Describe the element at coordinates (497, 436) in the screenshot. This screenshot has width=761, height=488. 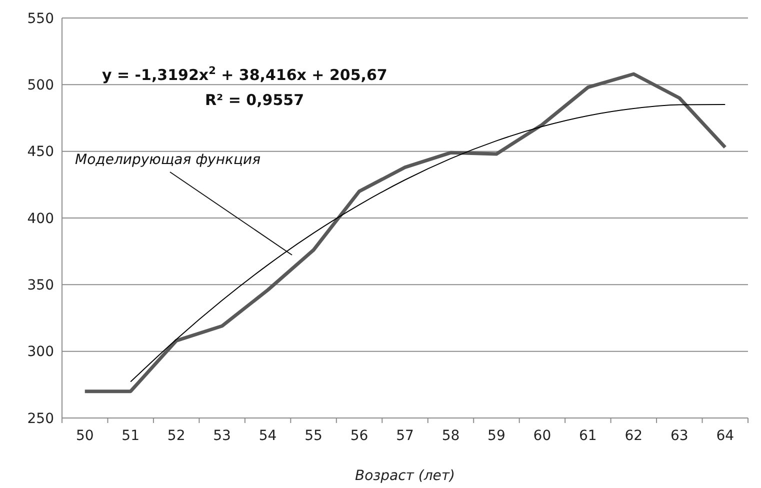
I see `x-tick-label: 59` at that location.